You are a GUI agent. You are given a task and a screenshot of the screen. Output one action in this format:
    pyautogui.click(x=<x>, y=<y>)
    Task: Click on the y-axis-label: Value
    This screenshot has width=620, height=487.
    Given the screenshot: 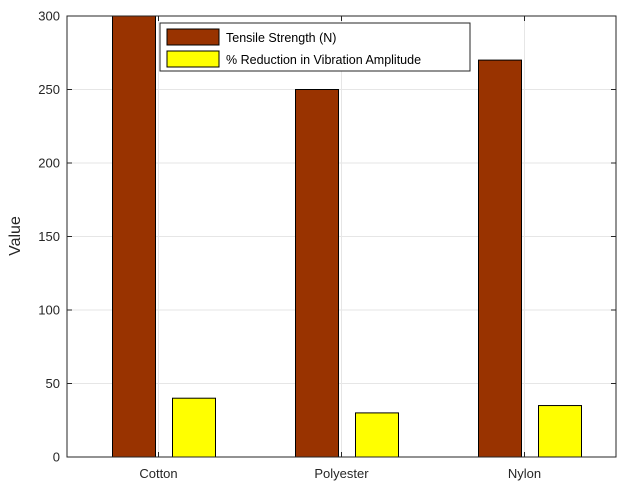 What is the action you would take?
    pyautogui.click(x=15, y=236)
    